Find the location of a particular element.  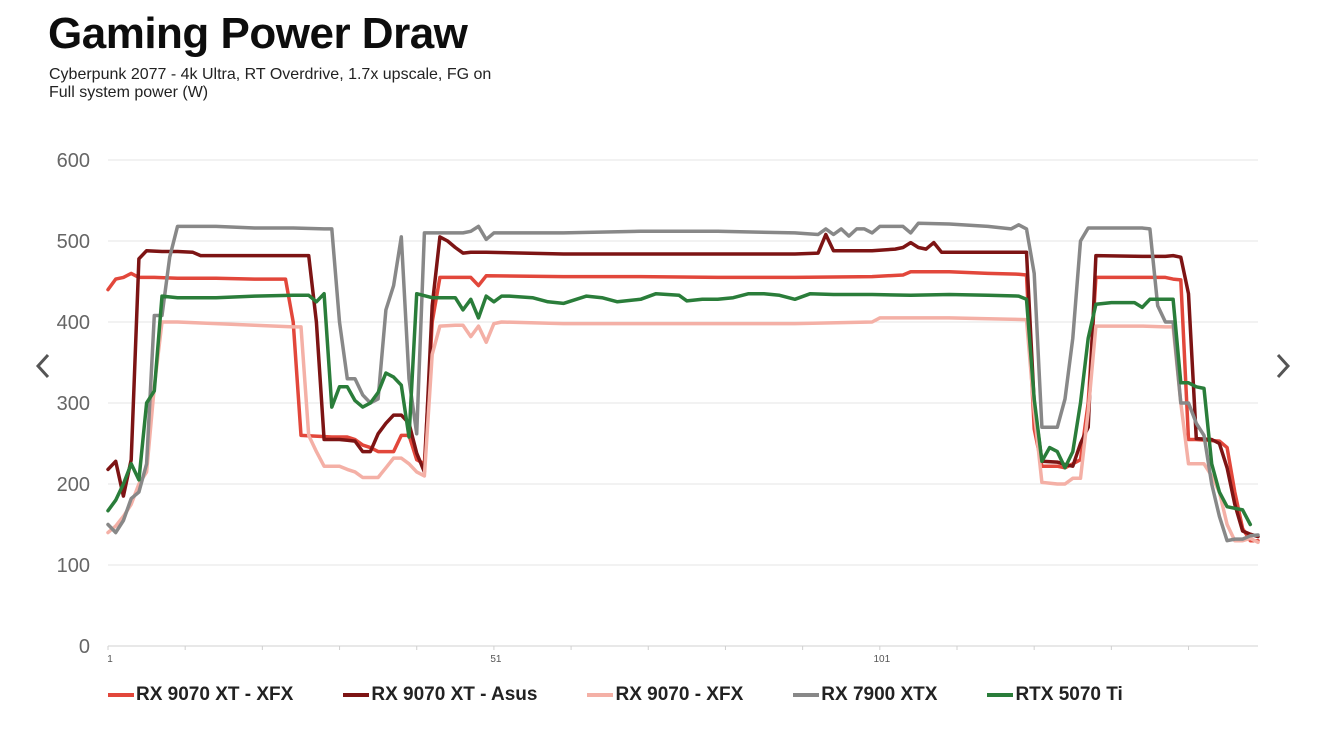

legend-label: RX 9070 XT - XFX is located at coordinates (215, 694).